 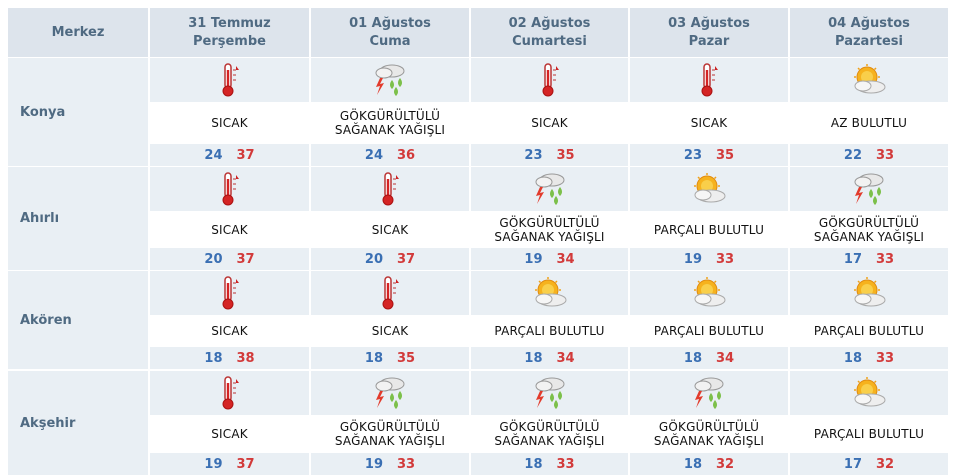 I want to click on description-line-1: AZ BULUTLU, so click(x=869, y=123).